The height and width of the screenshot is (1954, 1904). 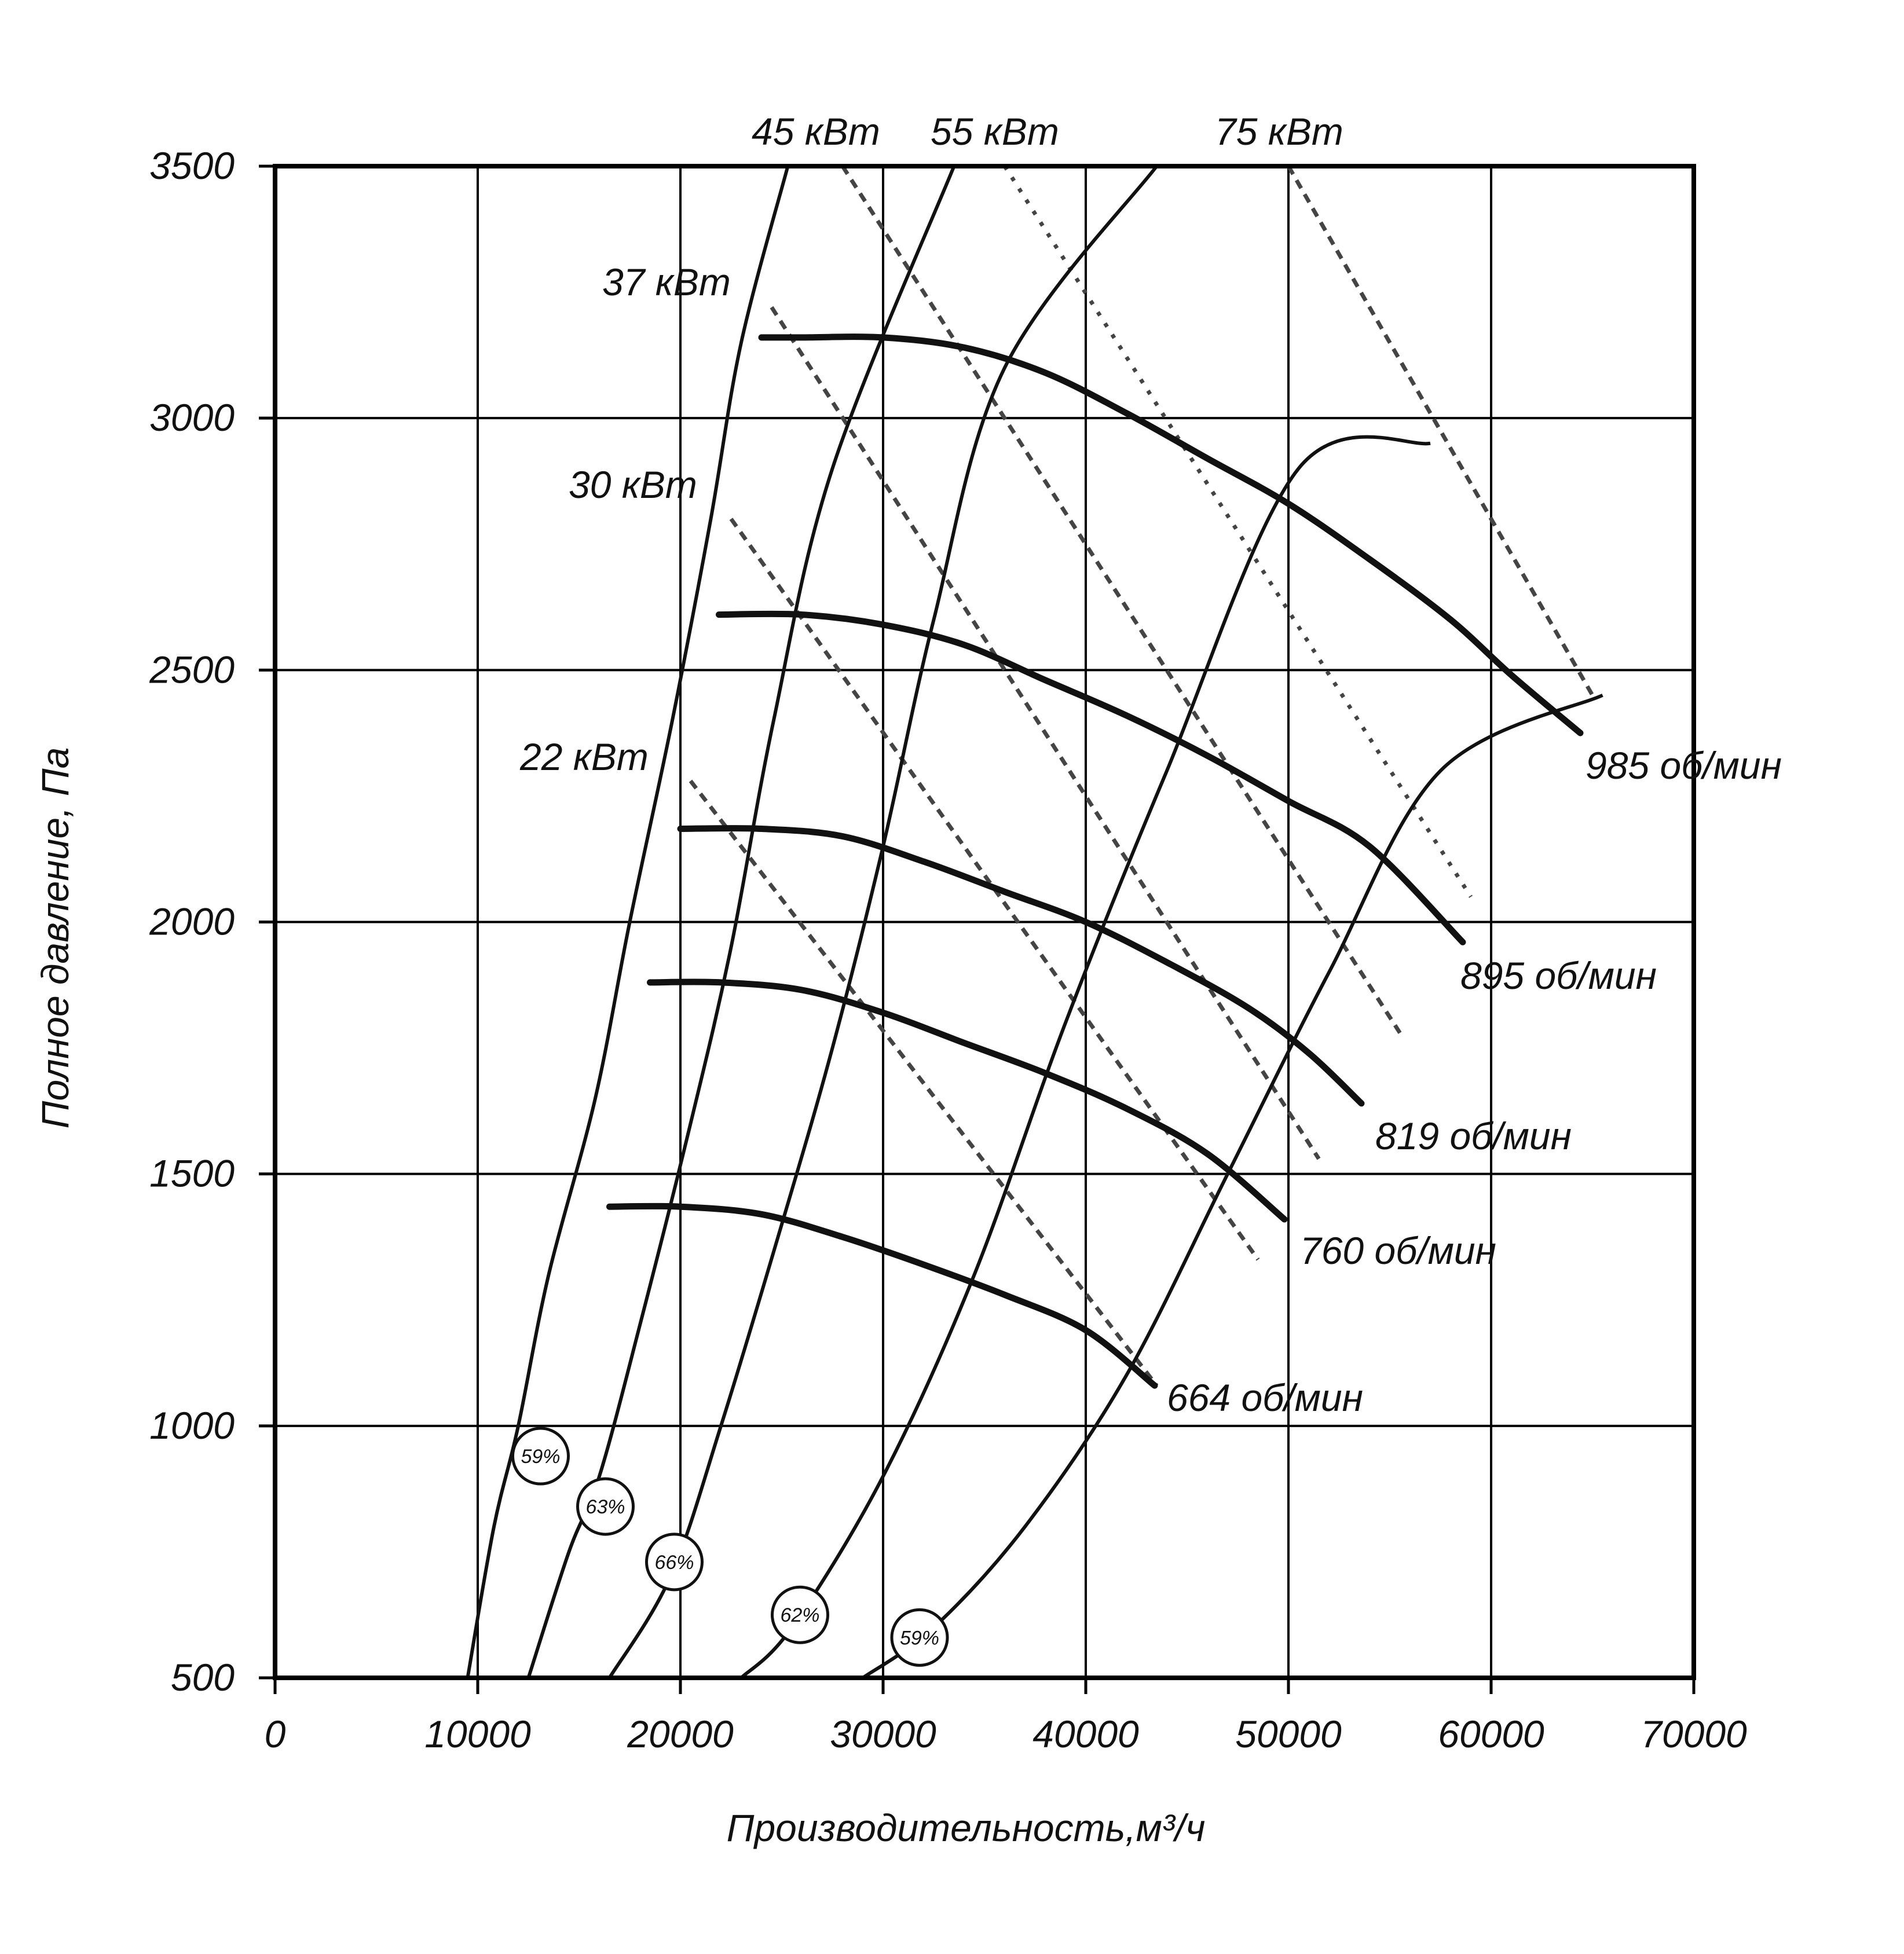 What do you see at coordinates (1279, 131) in the screenshot?
I see `power-label-75: 75 кВт` at bounding box center [1279, 131].